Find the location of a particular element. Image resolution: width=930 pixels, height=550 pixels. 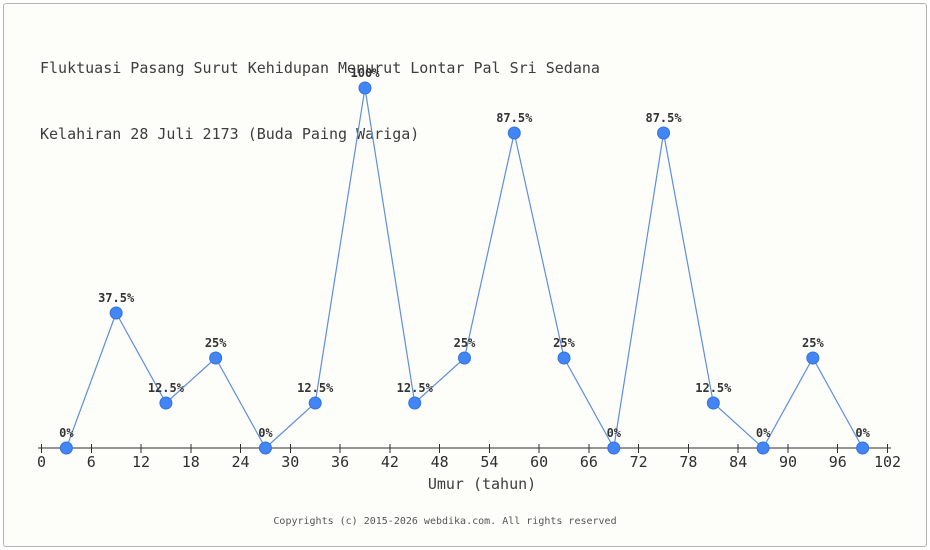

x-tick-label: 42 is located at coordinates (390, 462).